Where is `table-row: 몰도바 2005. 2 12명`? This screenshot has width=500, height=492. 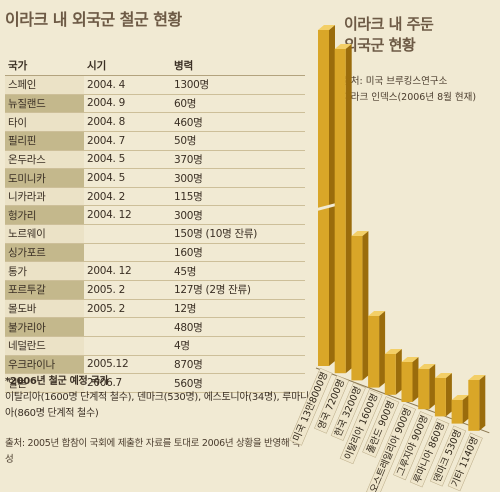
table-row: 몰도바 2005. 2 12명 is located at coordinates (155, 309).